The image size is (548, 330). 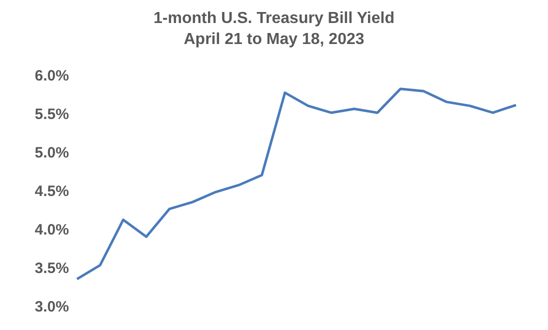 I want to click on chart-title: 1-month U.S. Treasury Bill Yield, so click(x=274, y=19).